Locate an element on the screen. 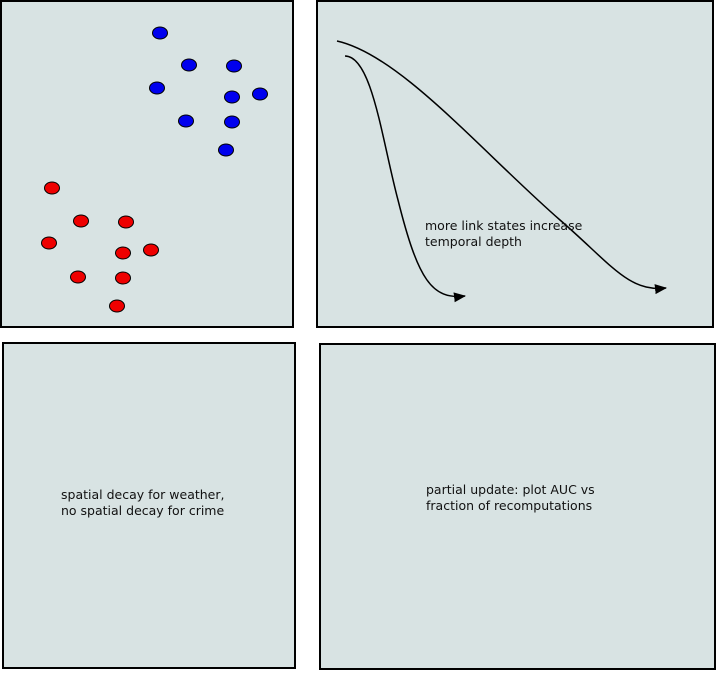 Image resolution: width=718 pixels, height=673 pixels. red-cluster is located at coordinates (100, 247).